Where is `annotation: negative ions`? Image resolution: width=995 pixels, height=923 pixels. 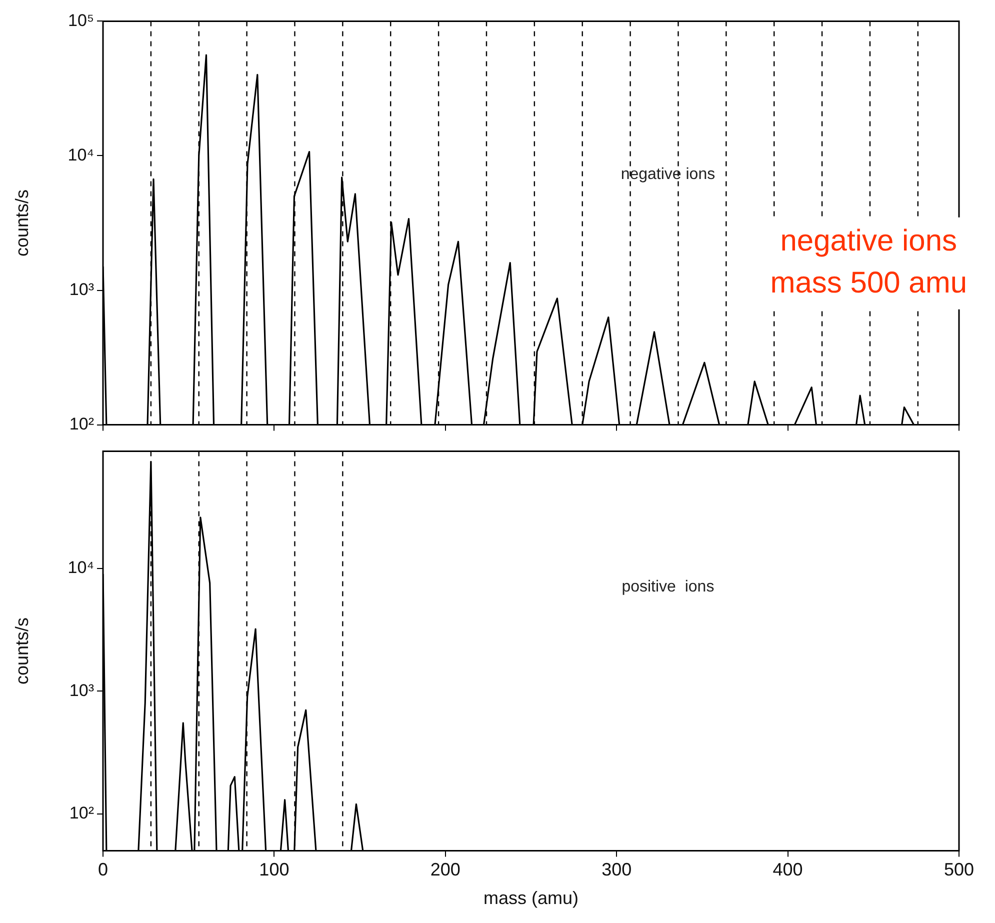 annotation: negative ions is located at coordinates (668, 174).